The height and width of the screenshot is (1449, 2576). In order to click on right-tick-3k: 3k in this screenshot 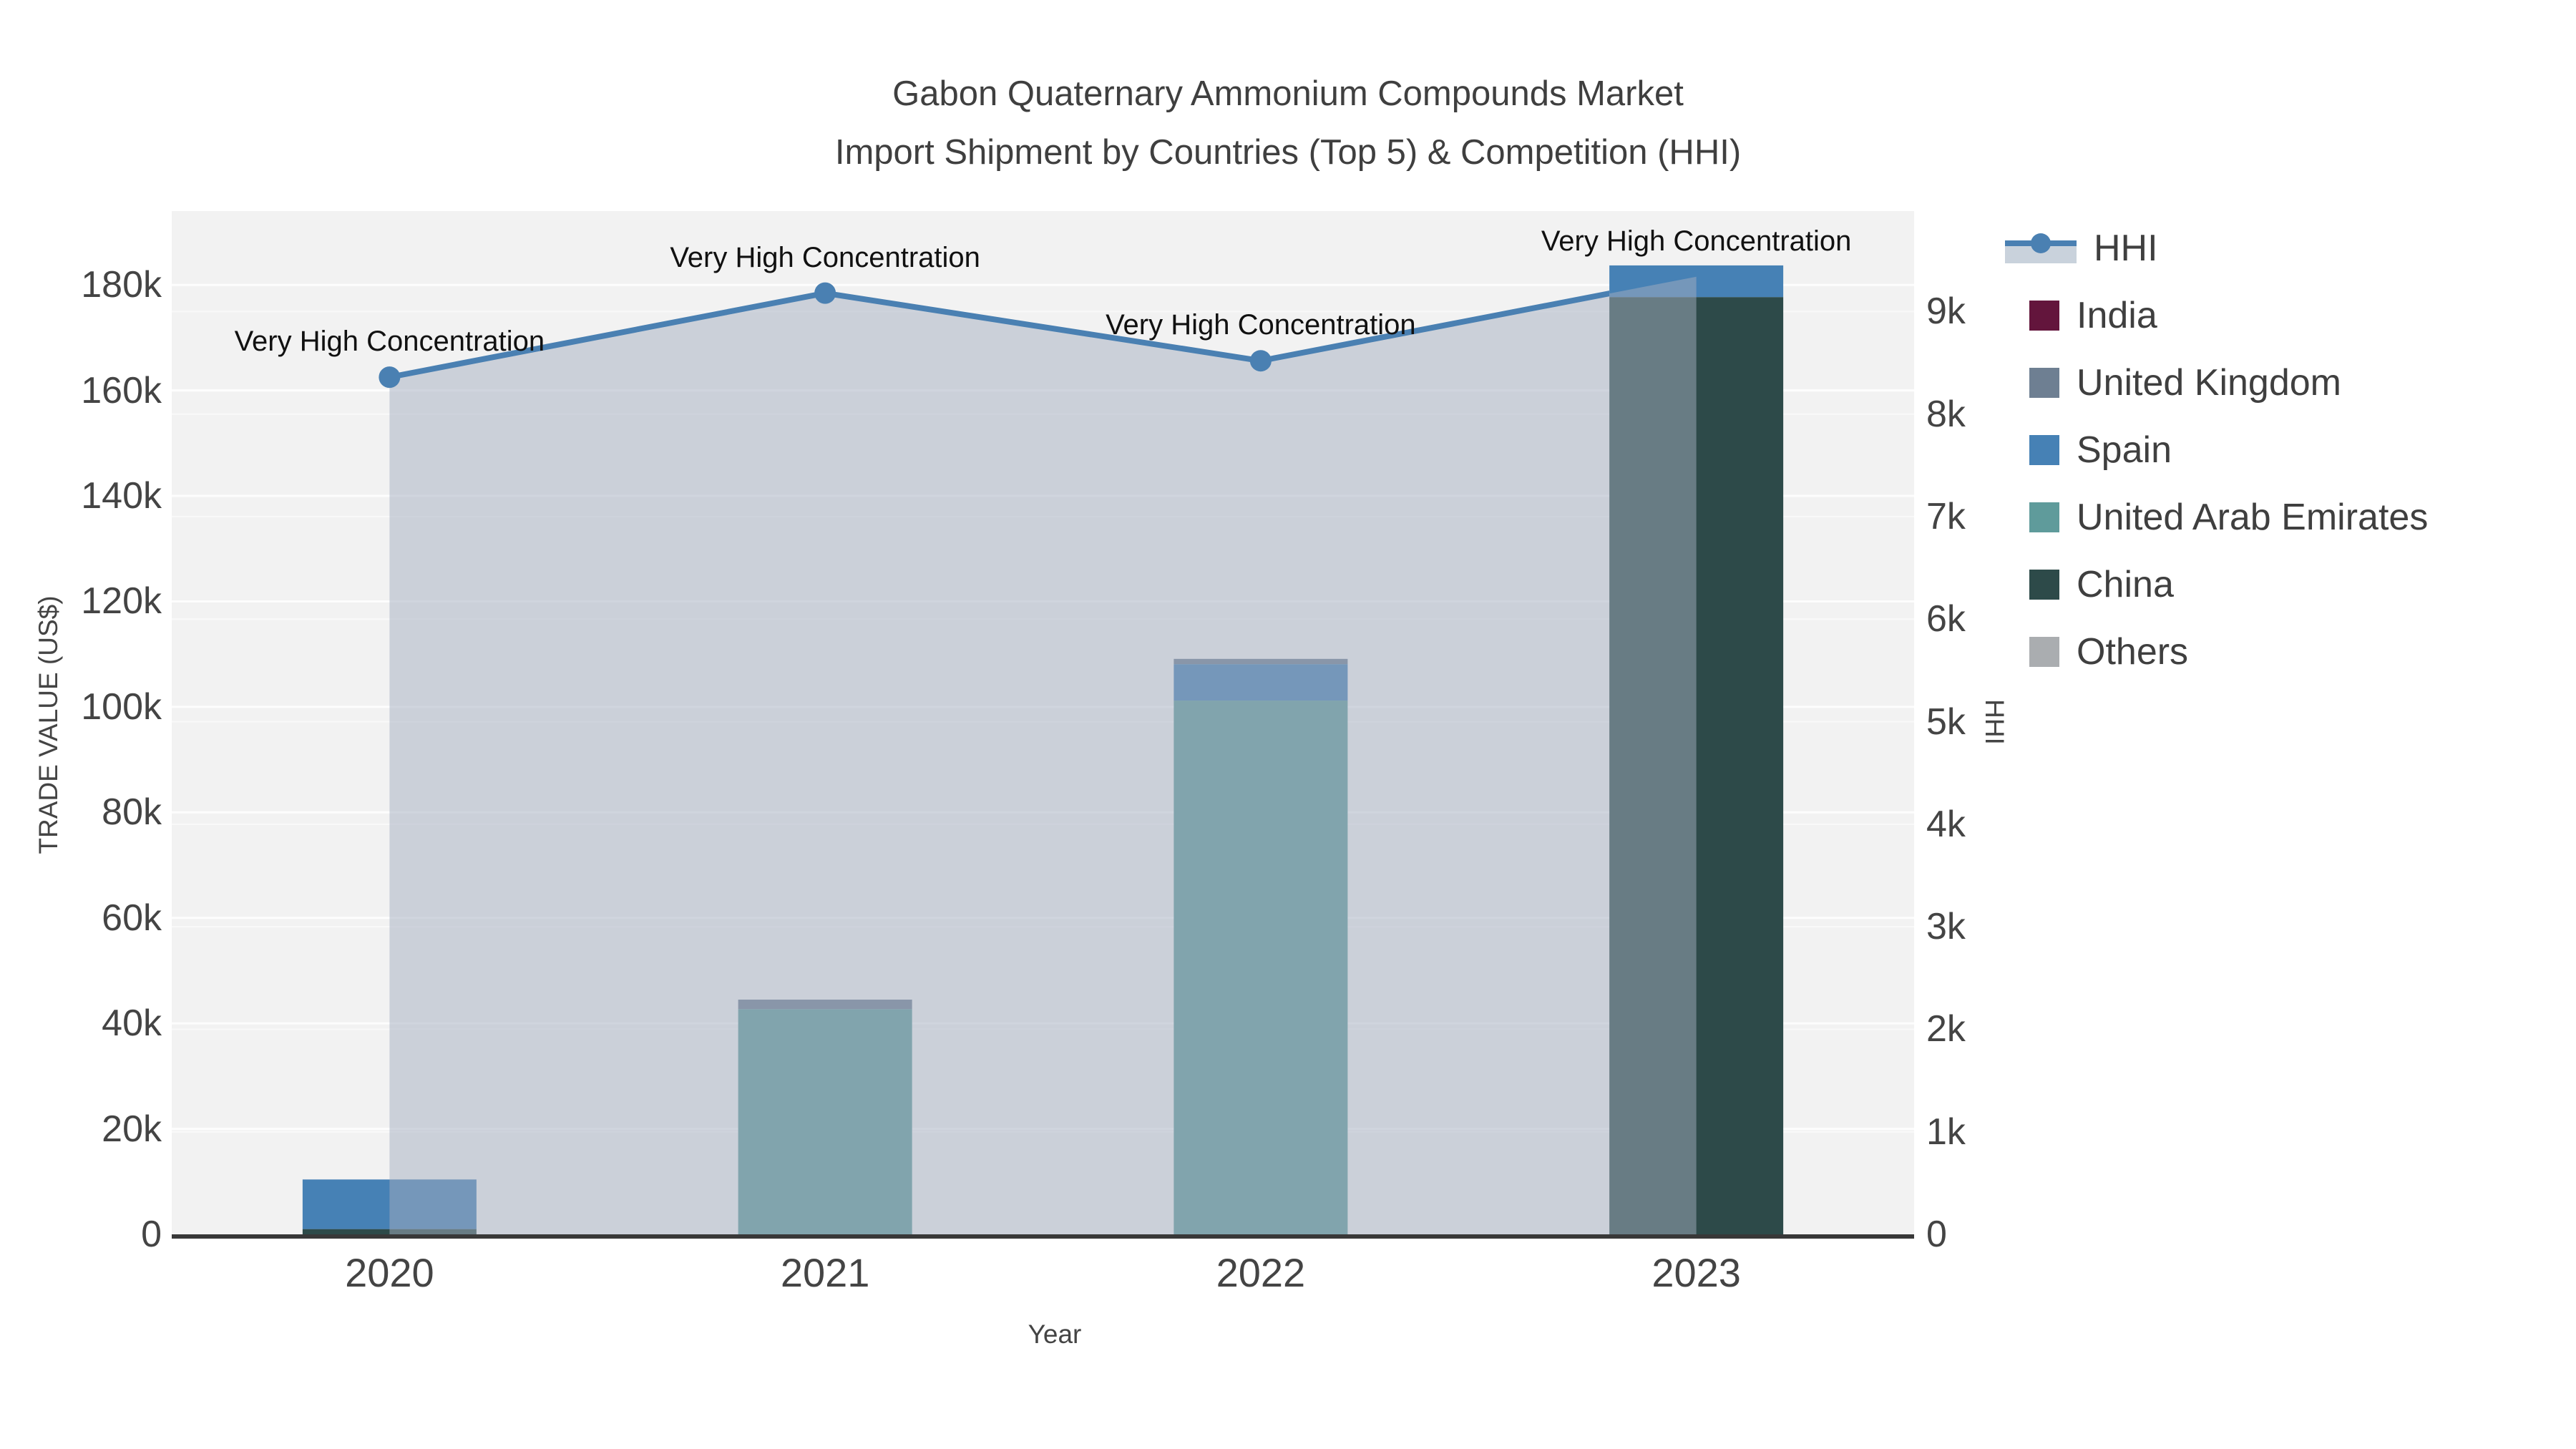, I will do `click(1946, 927)`.